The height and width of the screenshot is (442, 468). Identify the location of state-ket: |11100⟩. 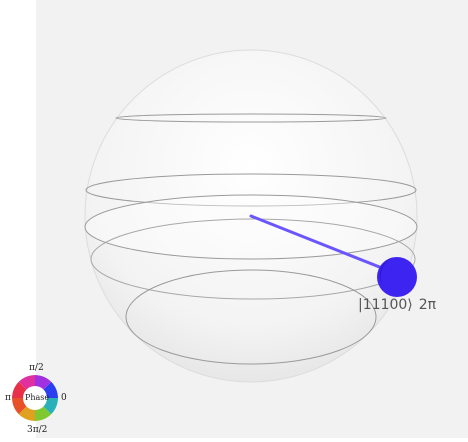
(385, 305).